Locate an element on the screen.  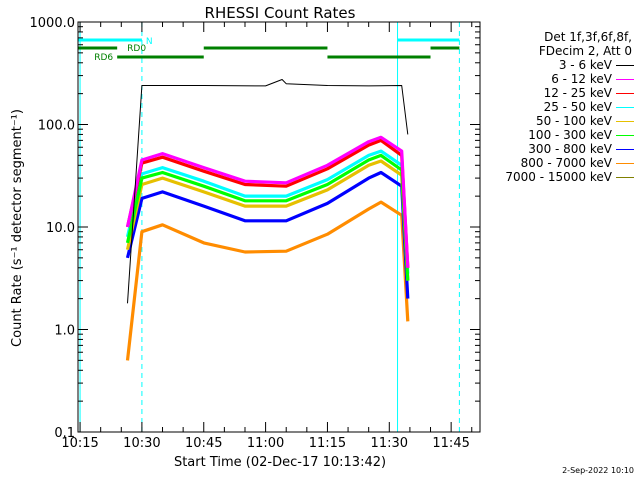
legend-entry: 25 - 50 keV is located at coordinates (562, 107).